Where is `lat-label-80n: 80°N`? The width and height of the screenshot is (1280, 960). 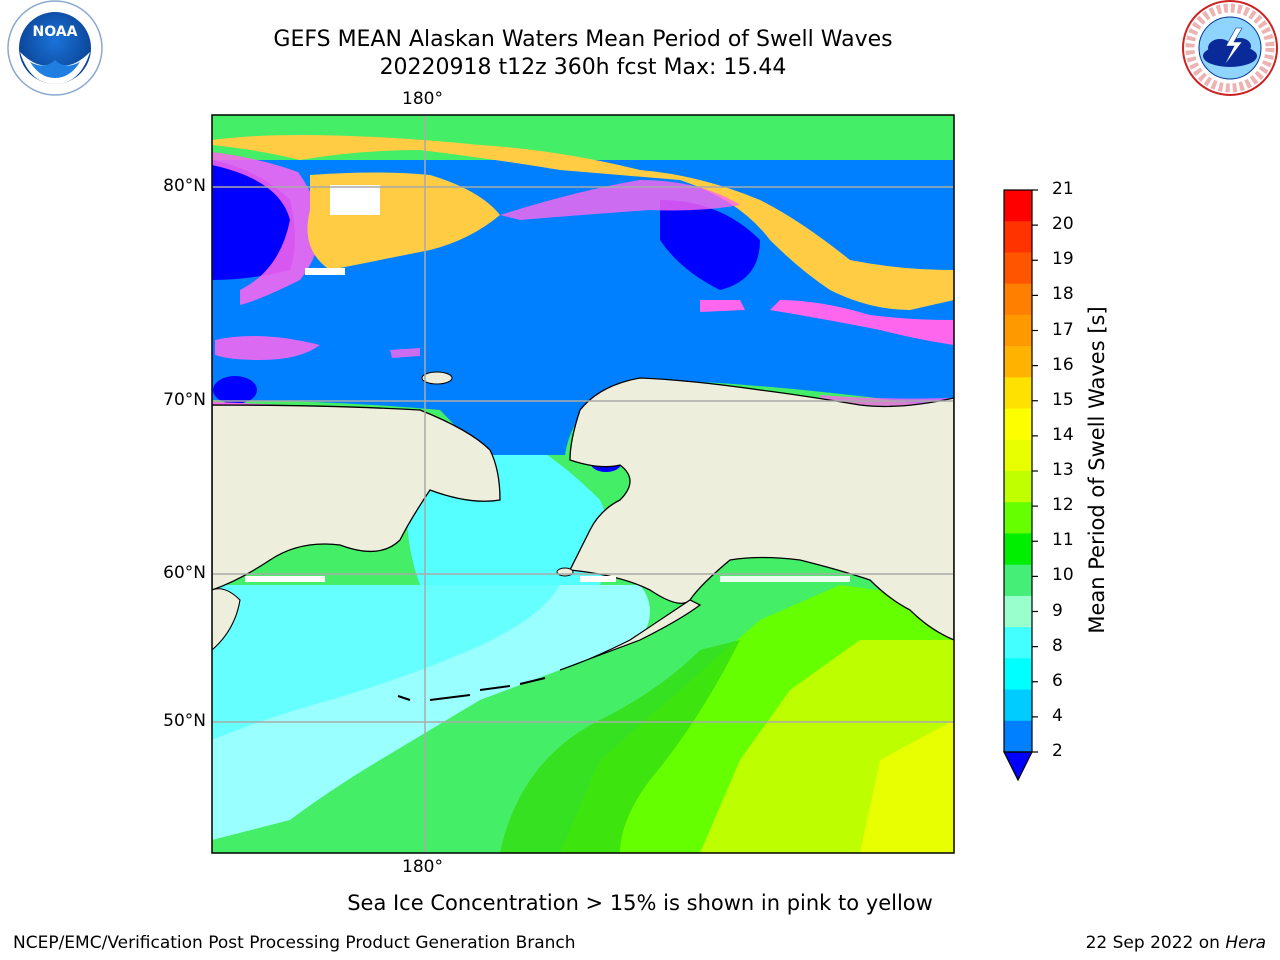 lat-label-80n: 80°N is located at coordinates (184, 186).